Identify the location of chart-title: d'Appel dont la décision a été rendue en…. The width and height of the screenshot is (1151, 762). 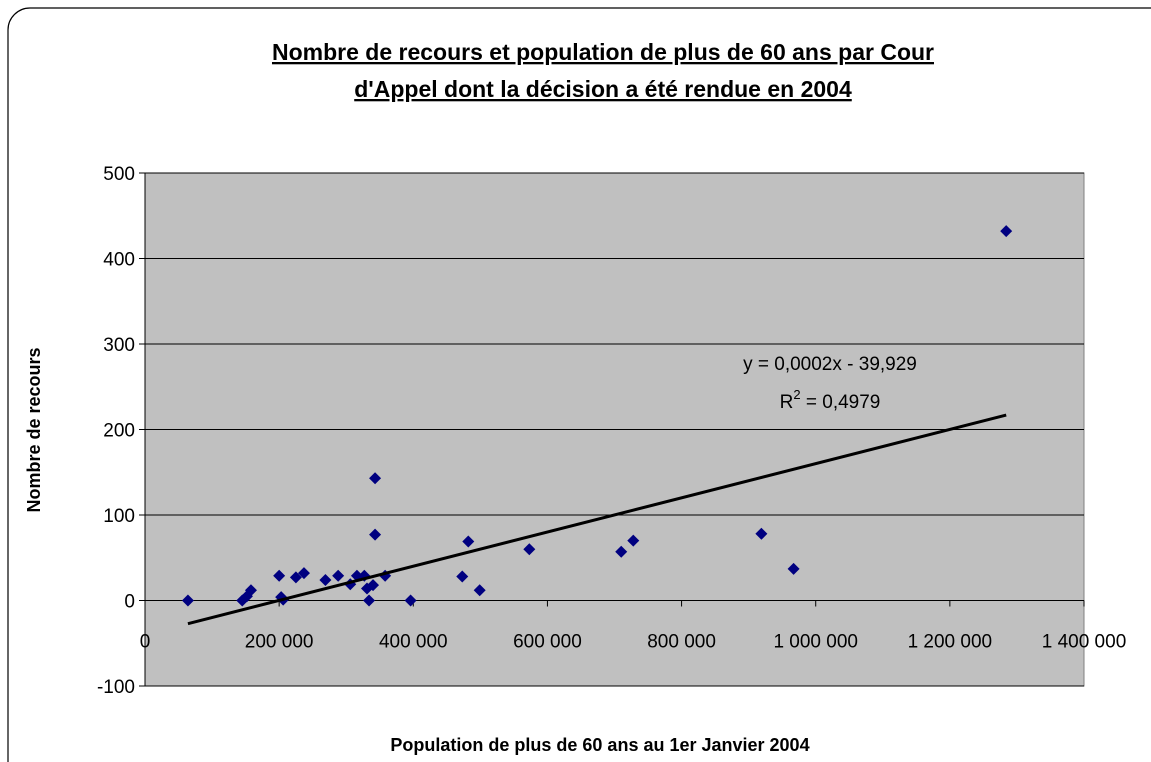
(603, 89).